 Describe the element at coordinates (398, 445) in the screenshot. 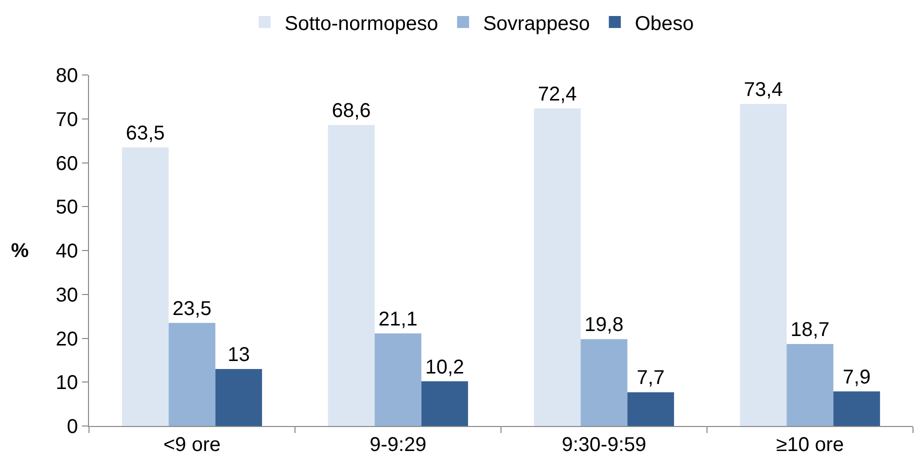

I see `x-tick-label: 9-9:29` at that location.